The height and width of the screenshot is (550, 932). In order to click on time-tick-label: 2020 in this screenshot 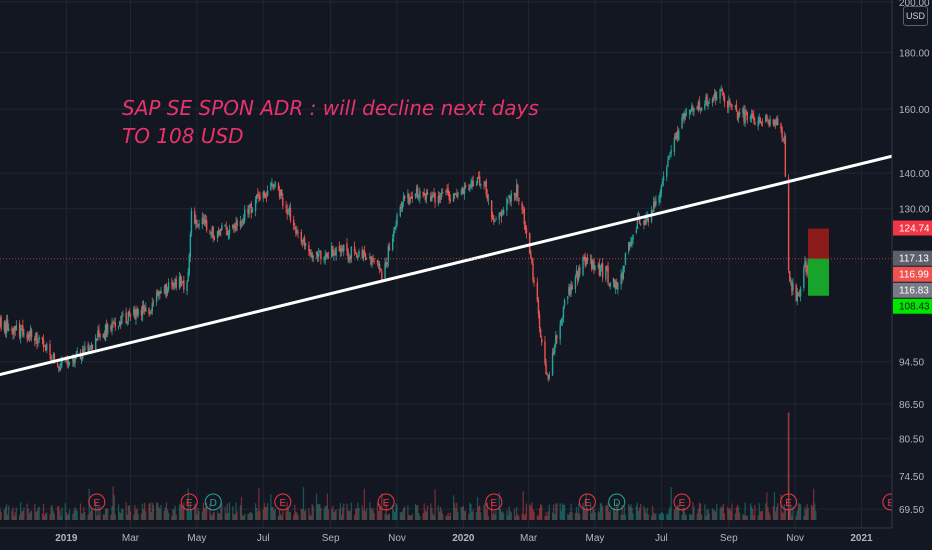, I will do `click(463, 538)`.